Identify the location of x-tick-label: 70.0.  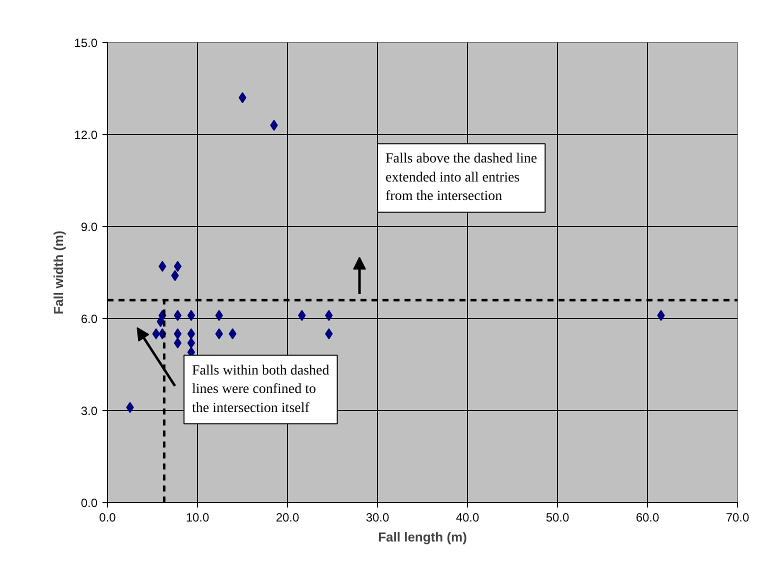
(738, 517).